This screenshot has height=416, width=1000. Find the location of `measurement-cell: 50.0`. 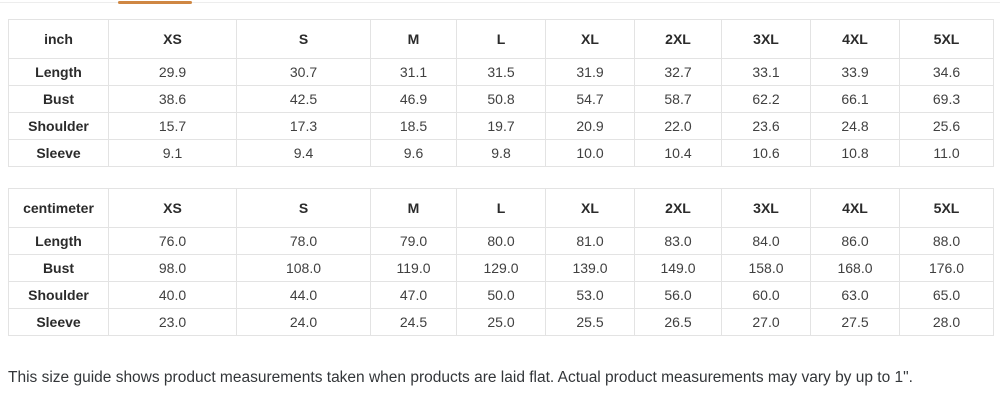

measurement-cell: 50.0 is located at coordinates (501, 295).